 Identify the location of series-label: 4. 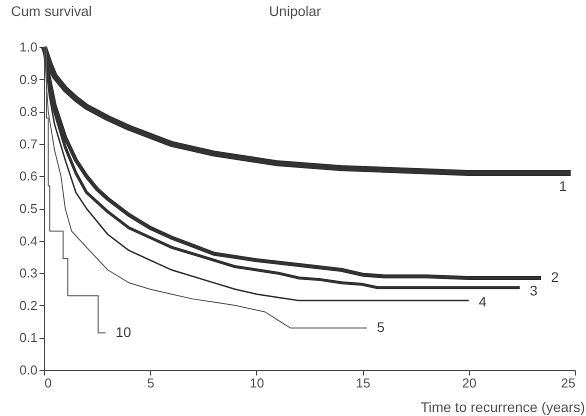
(482, 302).